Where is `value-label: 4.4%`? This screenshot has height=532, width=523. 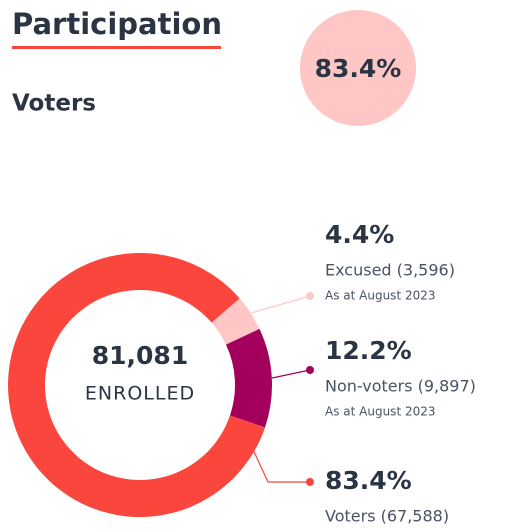 value-label: 4.4% is located at coordinates (359, 234).